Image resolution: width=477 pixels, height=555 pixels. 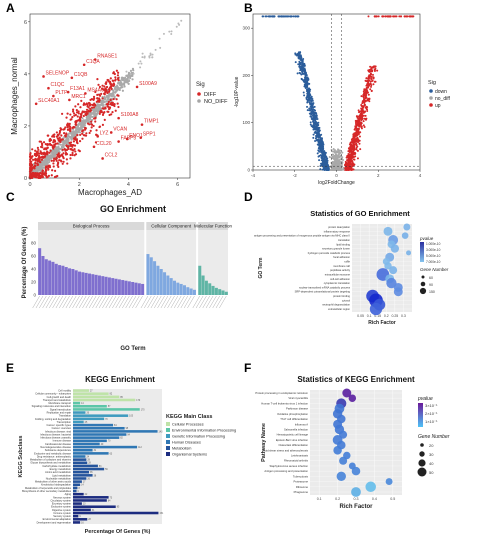 I want to click on data-label: 63, so click(x=111, y=454).